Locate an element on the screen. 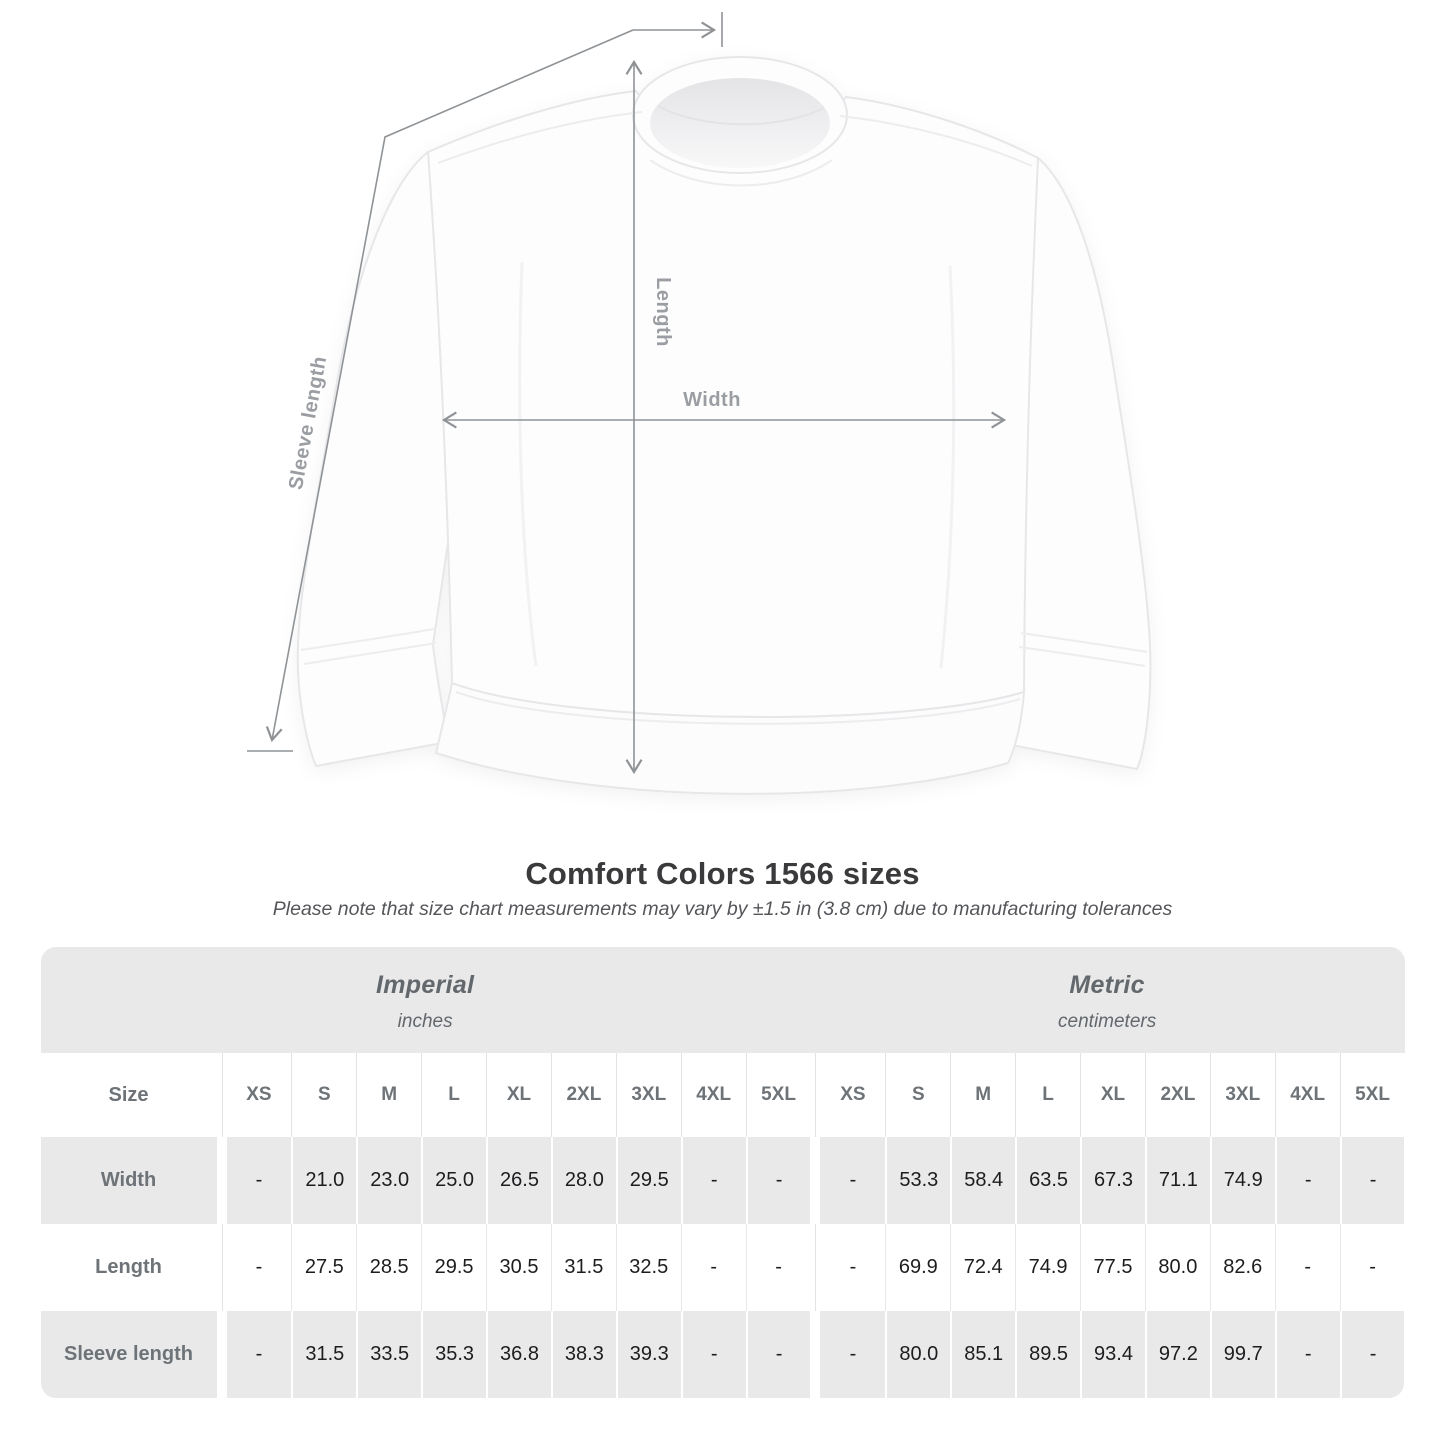 The width and height of the screenshot is (1445, 1445). value-cell: 63.5 is located at coordinates (1048, 1180).